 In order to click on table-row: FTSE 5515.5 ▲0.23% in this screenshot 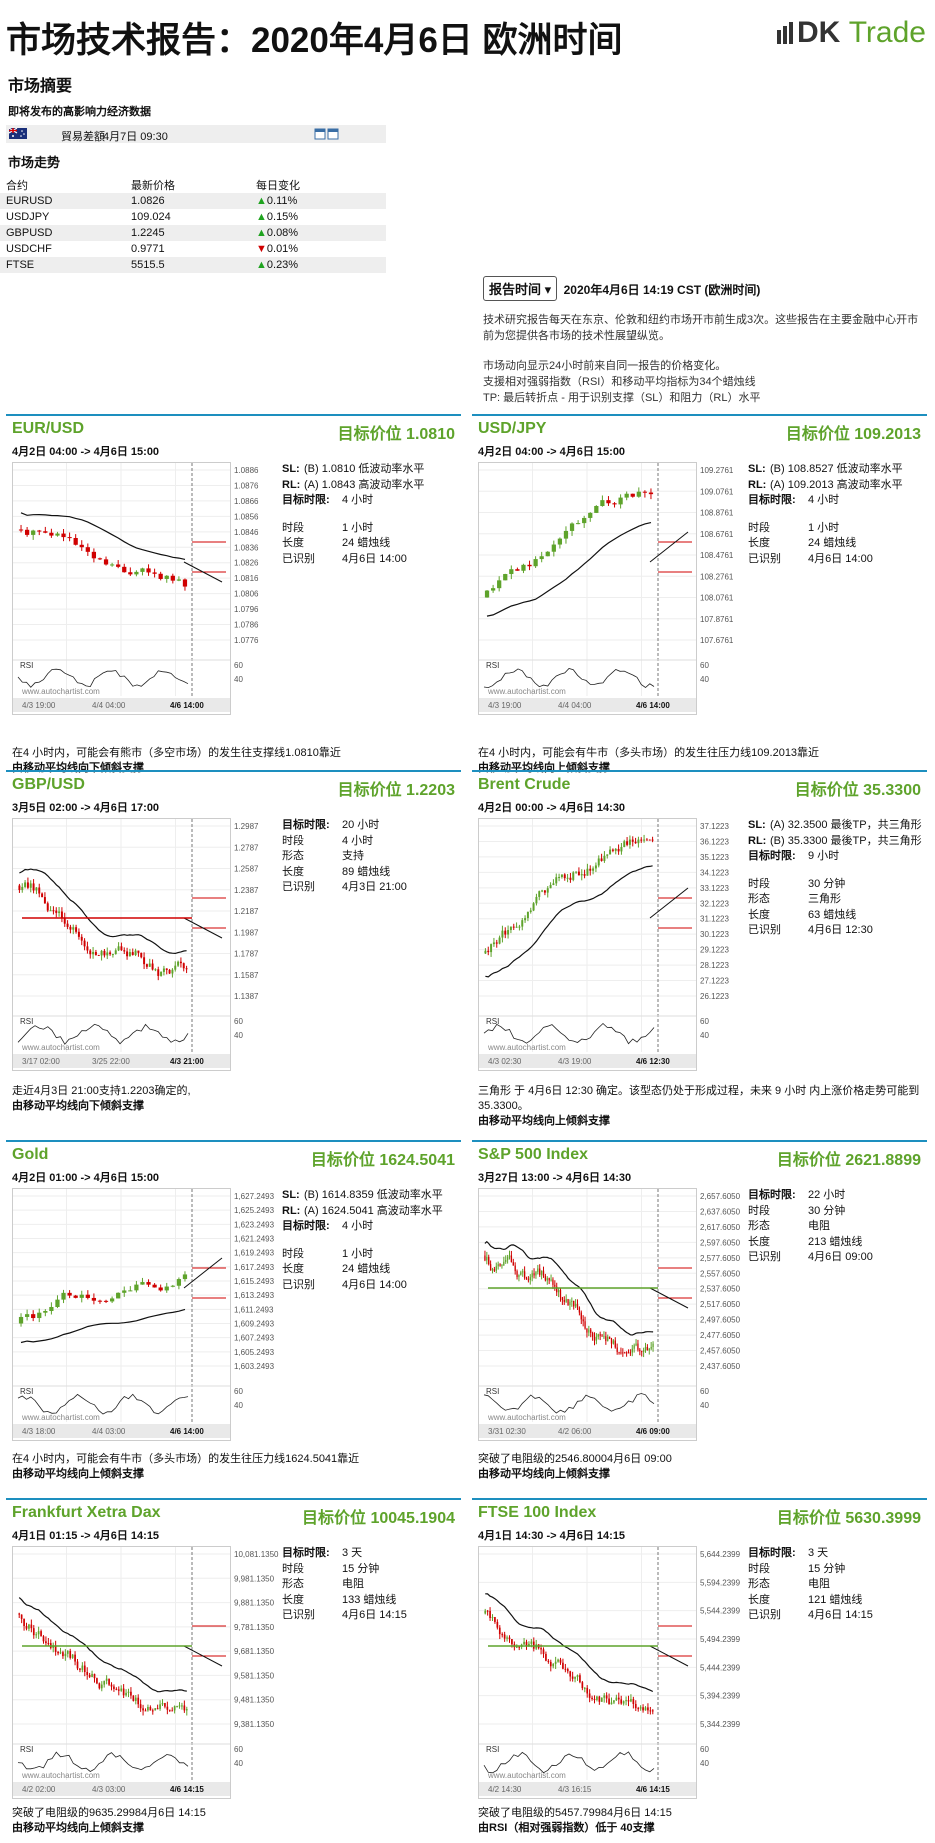, I will do `click(193, 265)`.